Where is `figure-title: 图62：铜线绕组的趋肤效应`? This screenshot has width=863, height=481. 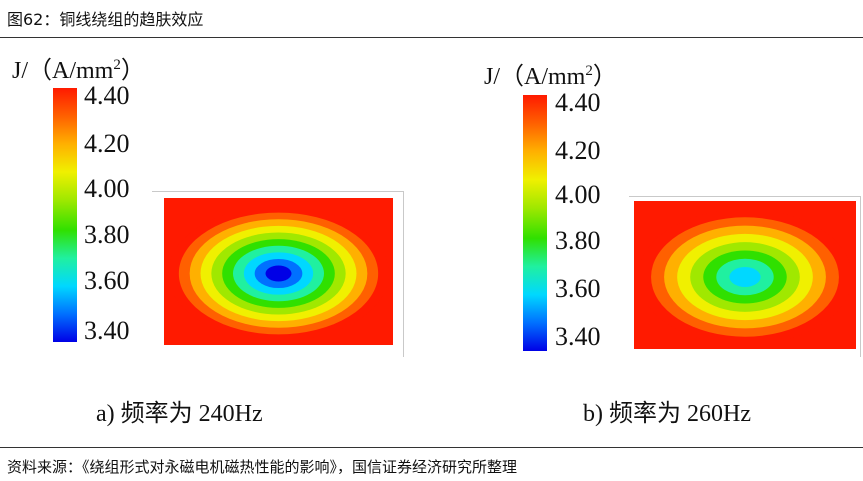 figure-title: 图62：铜线绕组的趋肤效应 is located at coordinates (105, 19).